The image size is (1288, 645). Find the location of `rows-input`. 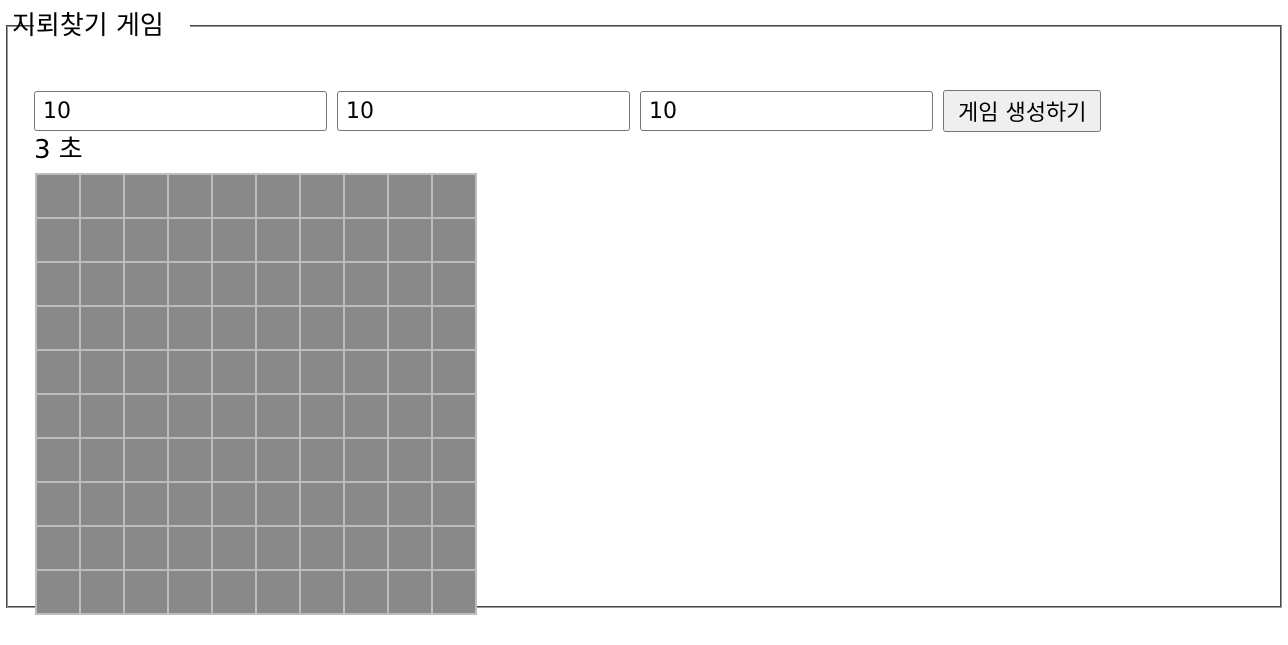

rows-input is located at coordinates (180, 111).